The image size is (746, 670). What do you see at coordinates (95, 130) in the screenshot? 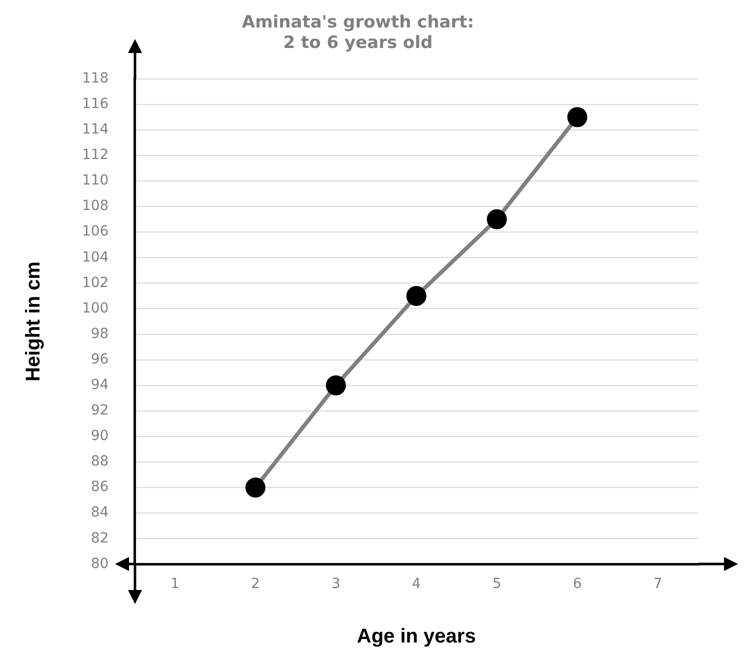
I see `y-tick-label: 114` at bounding box center [95, 130].